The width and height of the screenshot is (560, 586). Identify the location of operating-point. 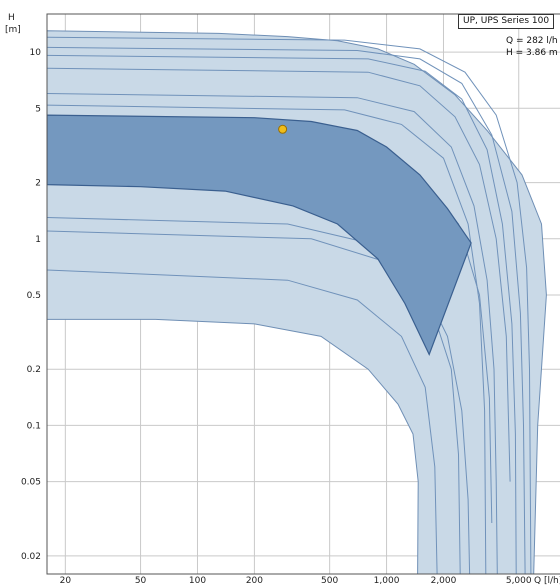
(283, 129).